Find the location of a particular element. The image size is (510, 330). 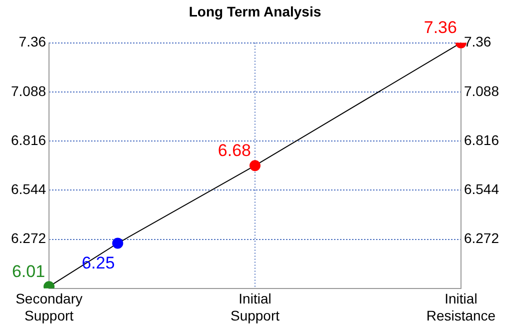

data-label: 6.01 is located at coordinates (29, 271).